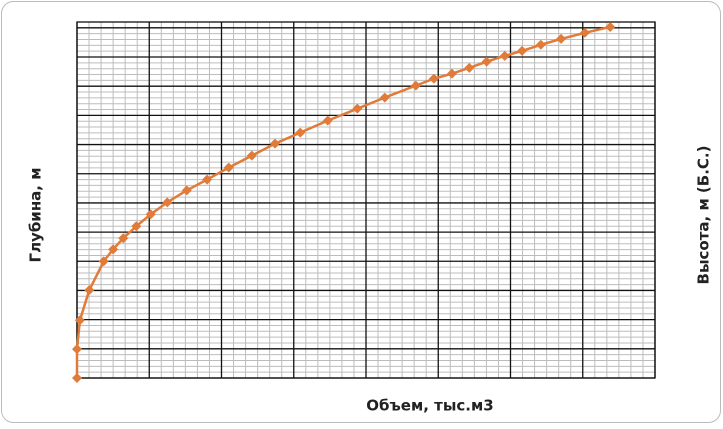  I want to click on y2-axis-label: Высота, м (Б.С.), so click(704, 215).